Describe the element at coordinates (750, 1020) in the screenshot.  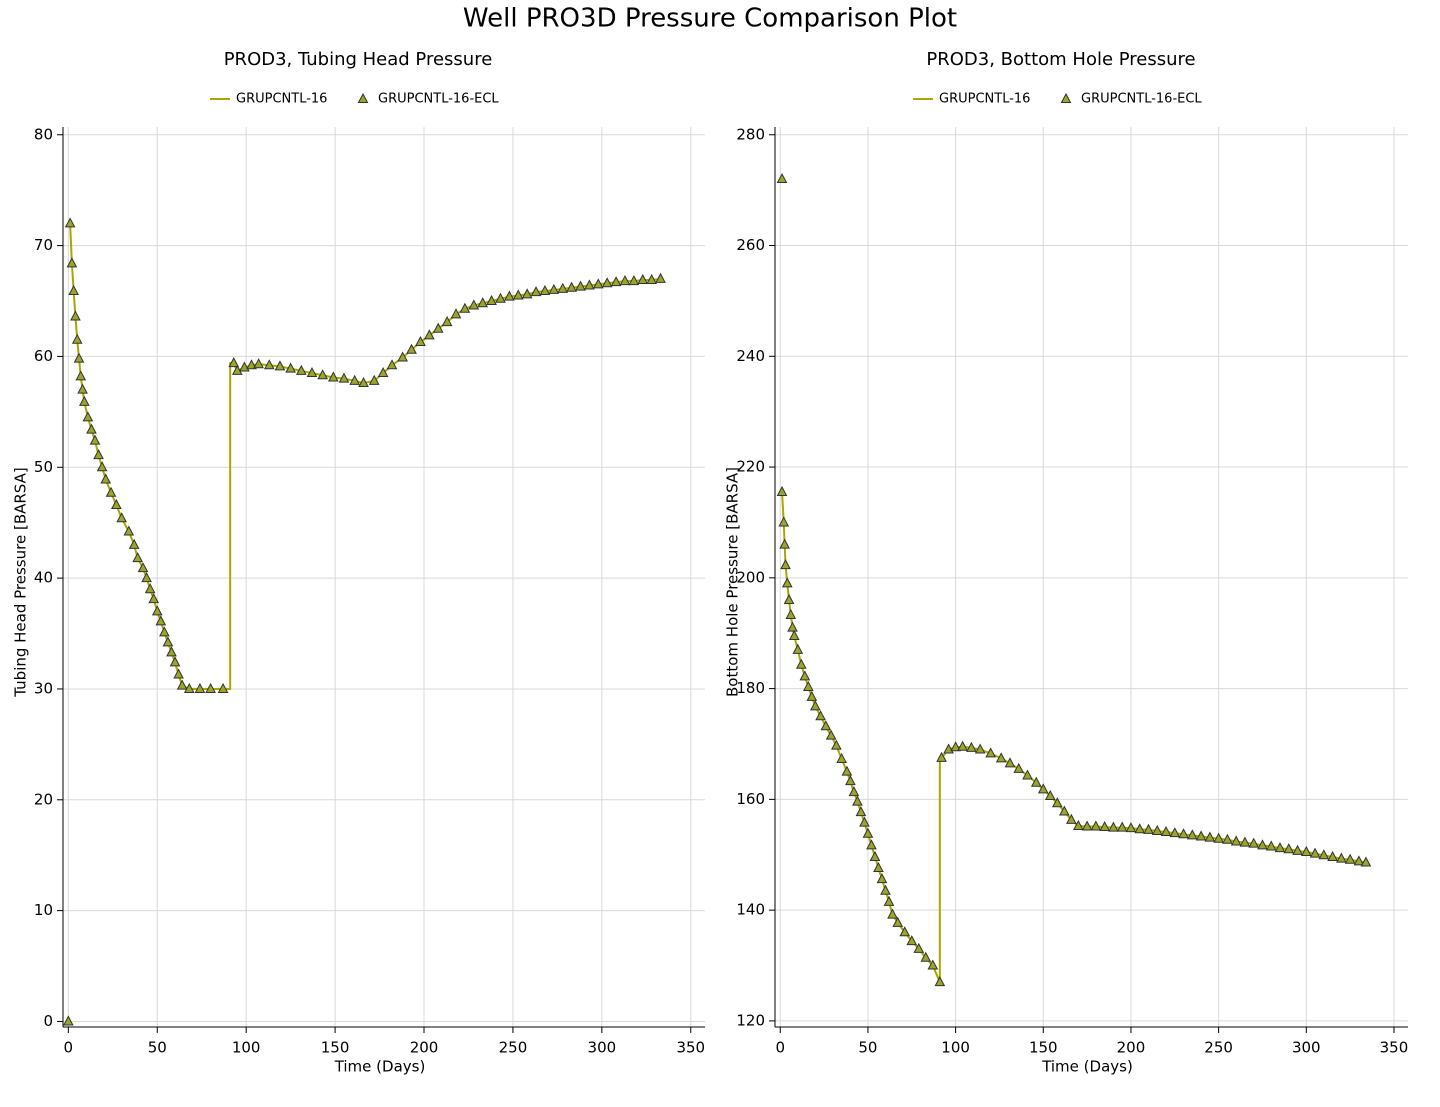
I see `y-tick-label: 120` at that location.